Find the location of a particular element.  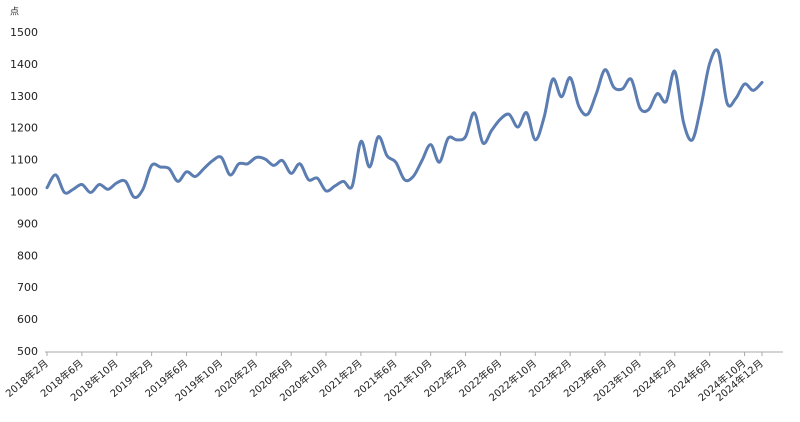

y-tick-label: 1200 is located at coordinates (24, 128).